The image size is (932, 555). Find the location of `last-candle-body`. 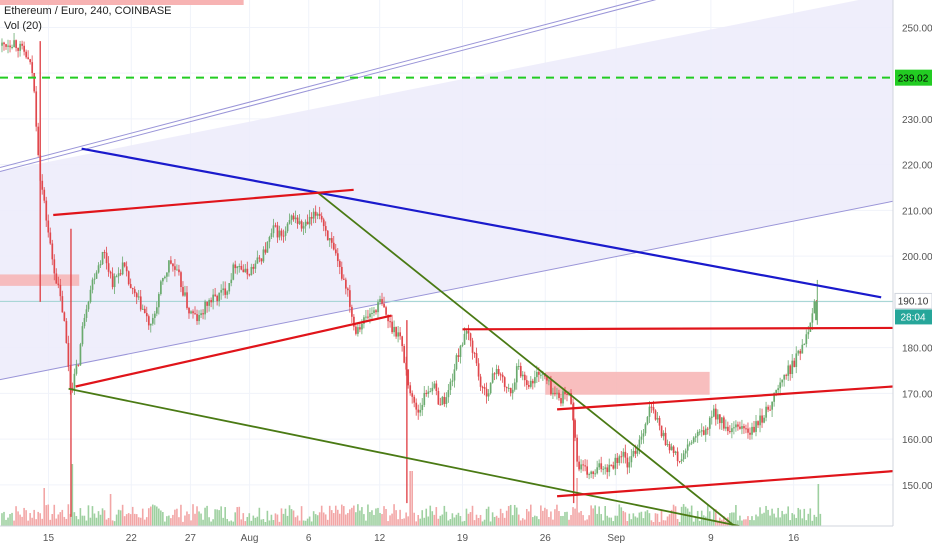

last-candle-body is located at coordinates (816, 311).